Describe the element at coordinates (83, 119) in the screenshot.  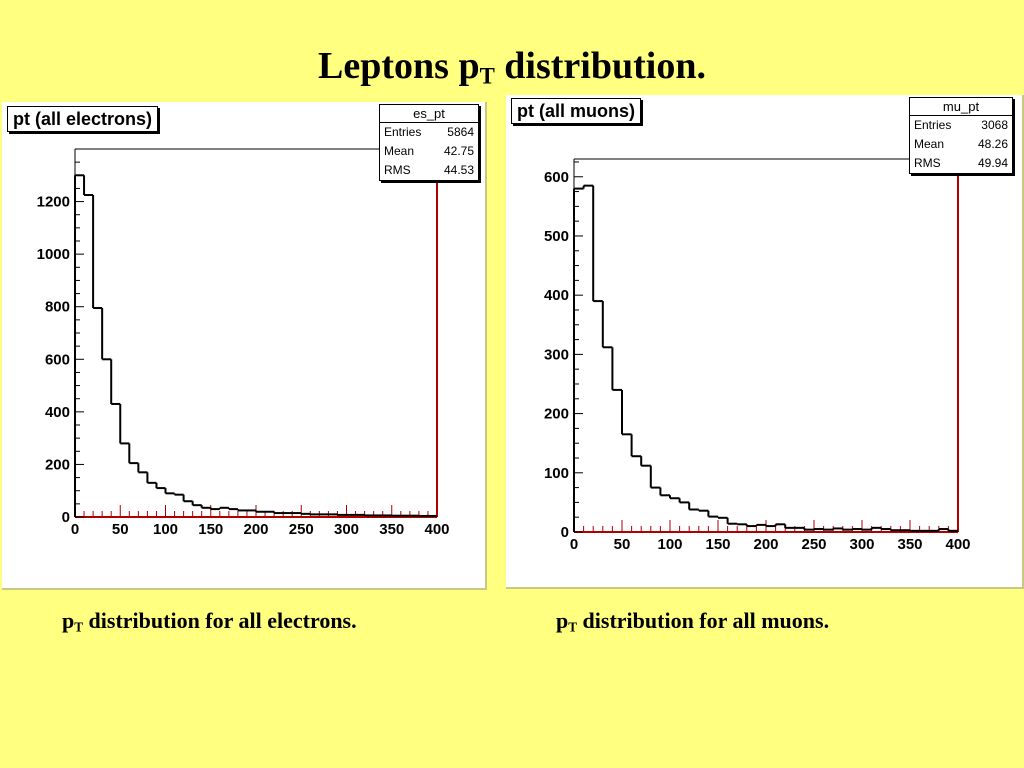
I see `electron-histogram-title: pt (all electrons)` at that location.